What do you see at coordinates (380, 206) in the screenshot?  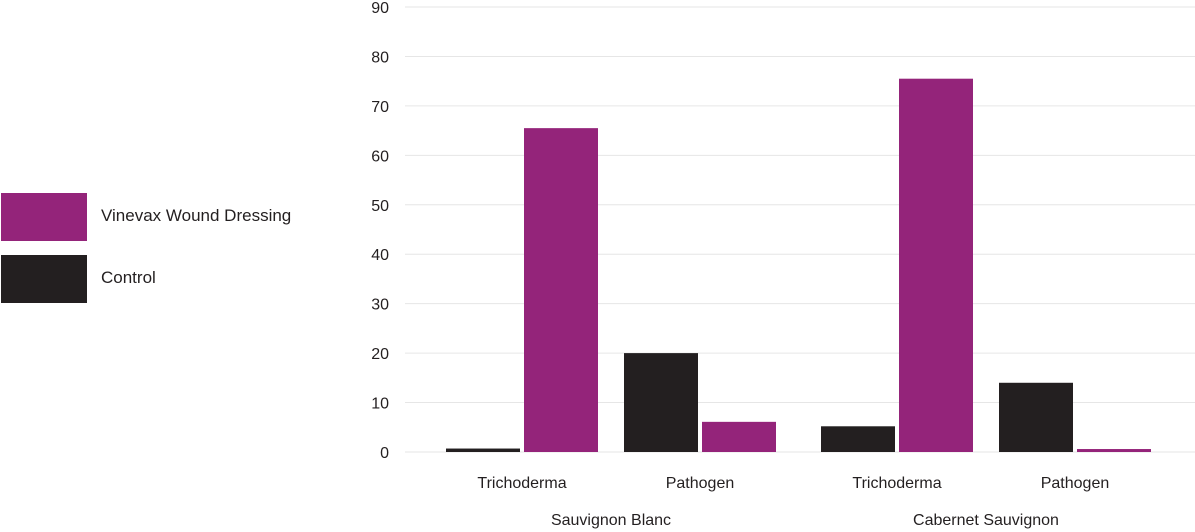 I see `y-tick-label: 50` at bounding box center [380, 206].